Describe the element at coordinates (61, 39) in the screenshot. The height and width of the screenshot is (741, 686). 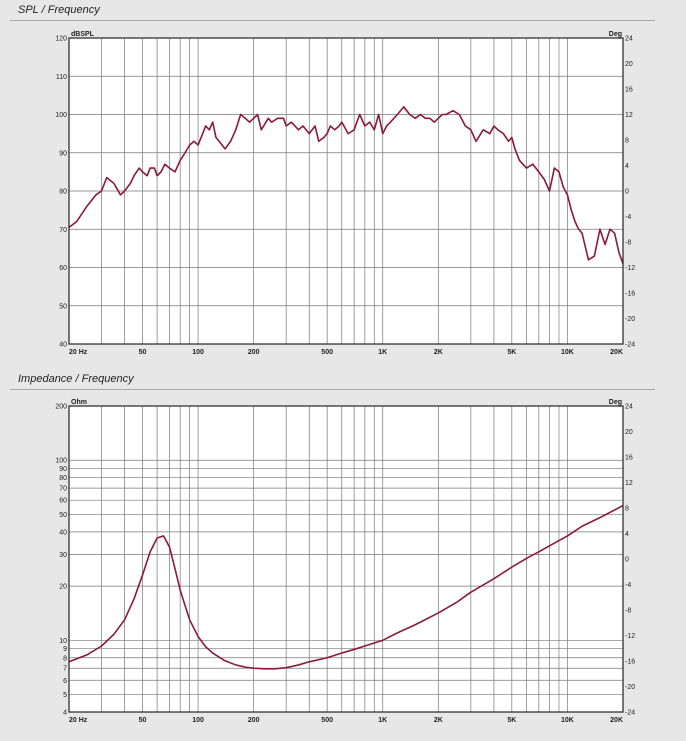
I see `y-tick-label: 120` at that location.